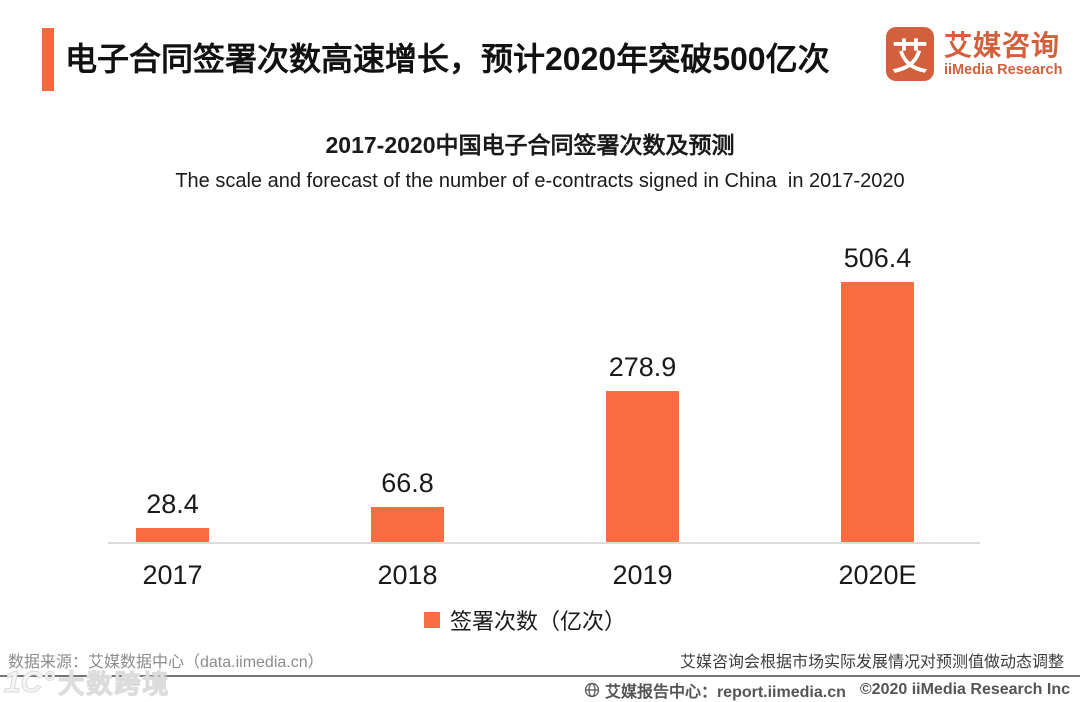 The height and width of the screenshot is (702, 1080). I want to click on chart-legend: 签署次数（亿次）, so click(525, 620).